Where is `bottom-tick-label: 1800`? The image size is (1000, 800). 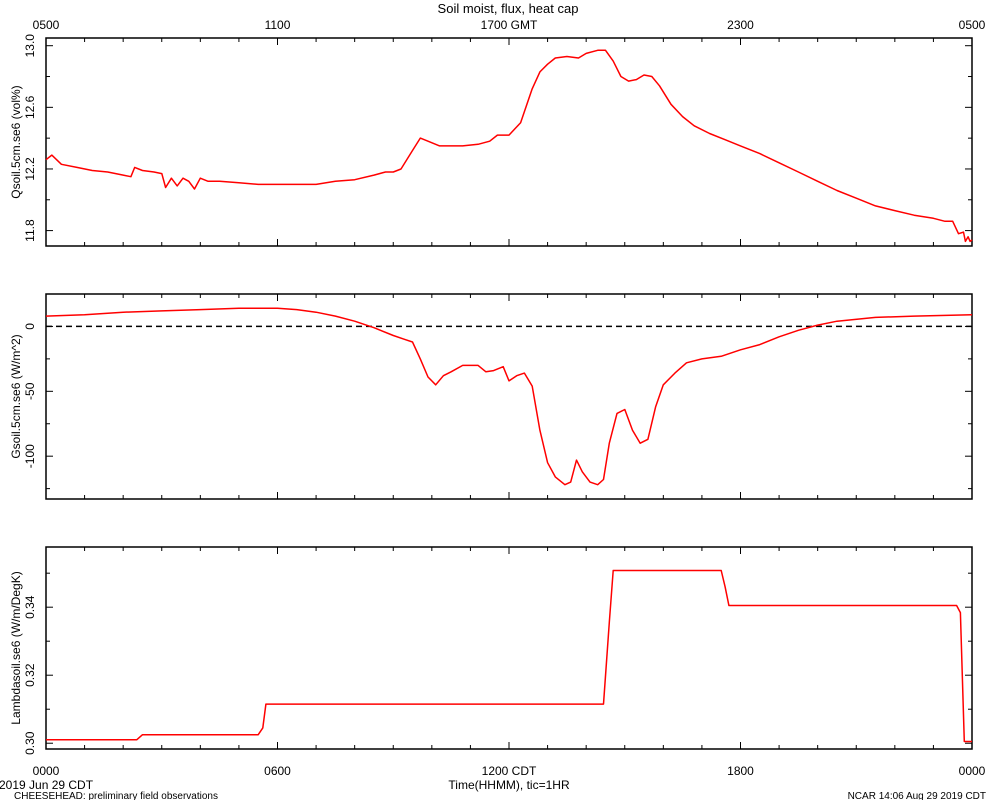
bottom-tick-label: 1800 is located at coordinates (740, 771).